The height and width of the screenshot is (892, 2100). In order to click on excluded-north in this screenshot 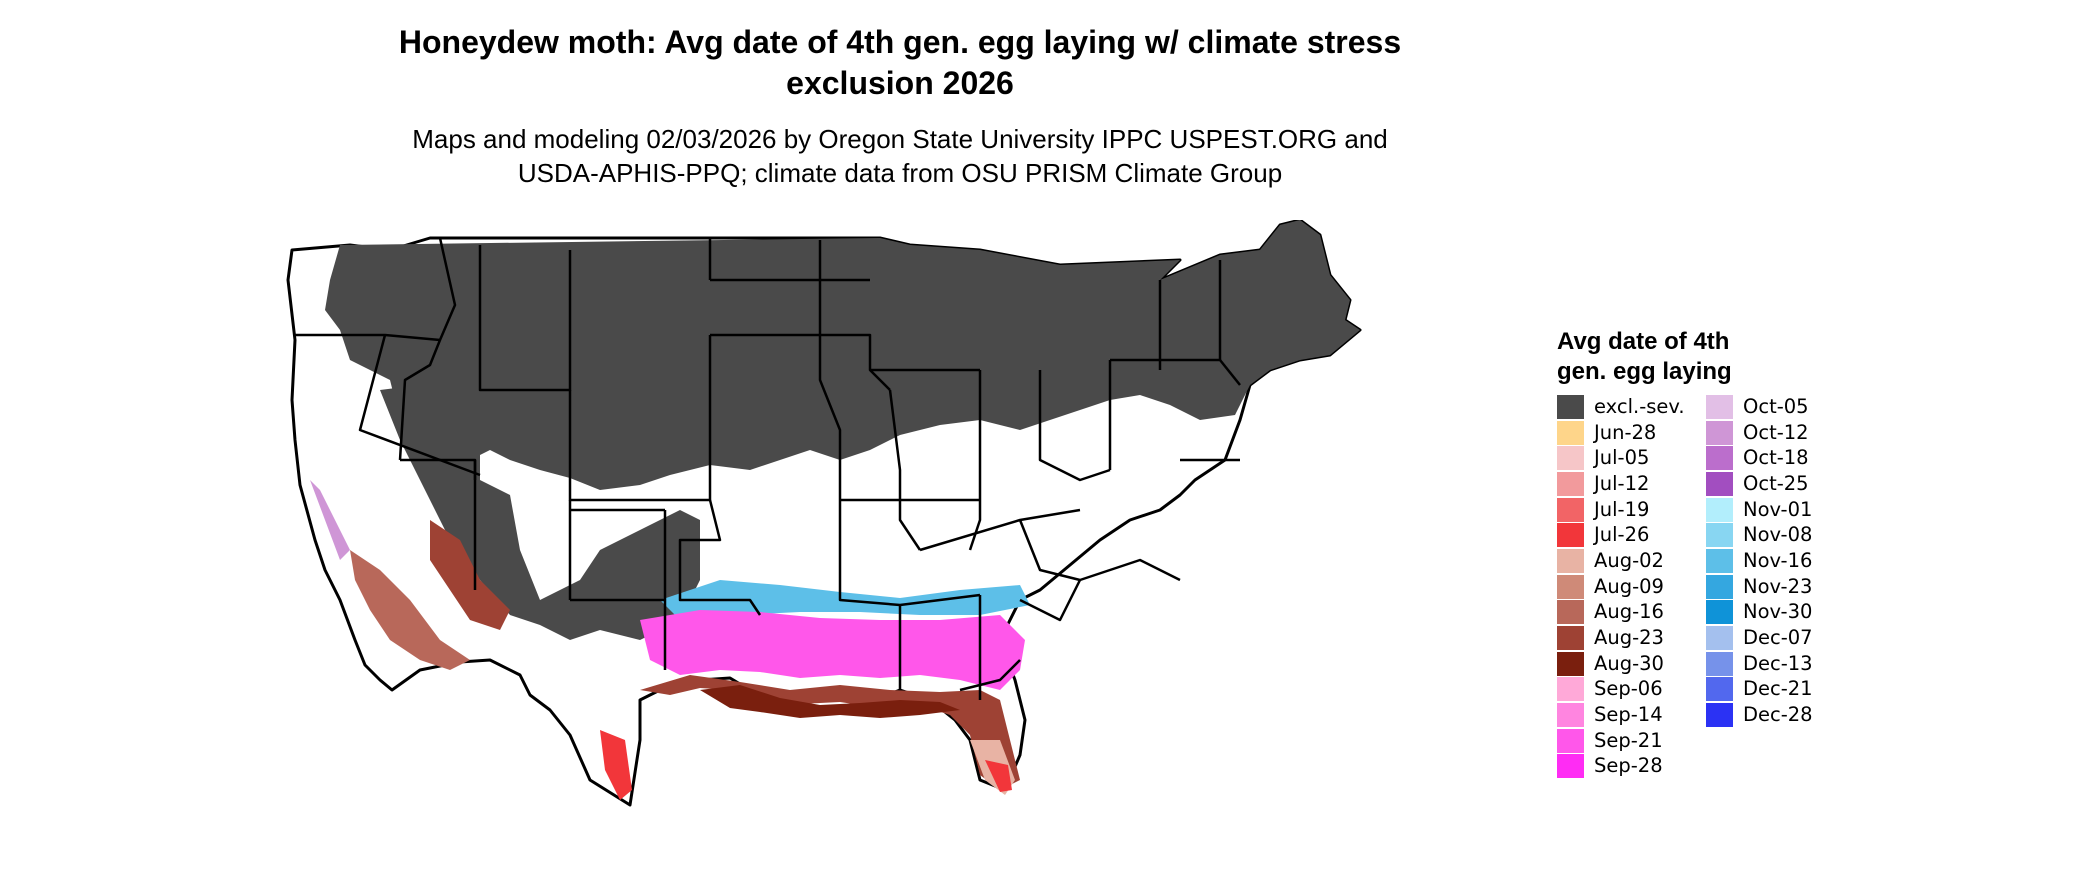, I will do `click(842, 355)`.